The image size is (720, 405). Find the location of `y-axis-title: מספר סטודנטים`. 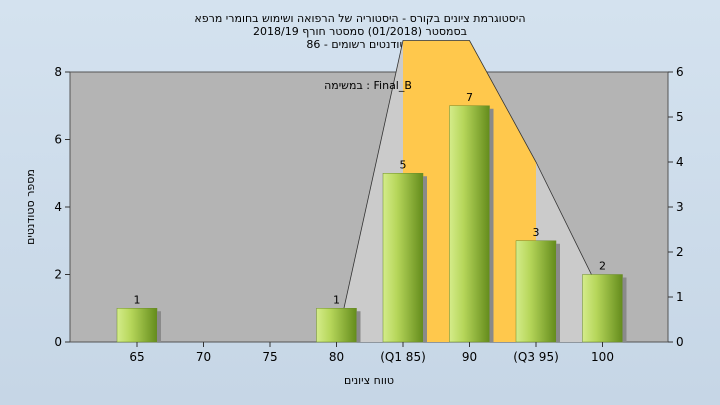

y-axis-title: מספר סטודנטים is located at coordinates (30, 207).